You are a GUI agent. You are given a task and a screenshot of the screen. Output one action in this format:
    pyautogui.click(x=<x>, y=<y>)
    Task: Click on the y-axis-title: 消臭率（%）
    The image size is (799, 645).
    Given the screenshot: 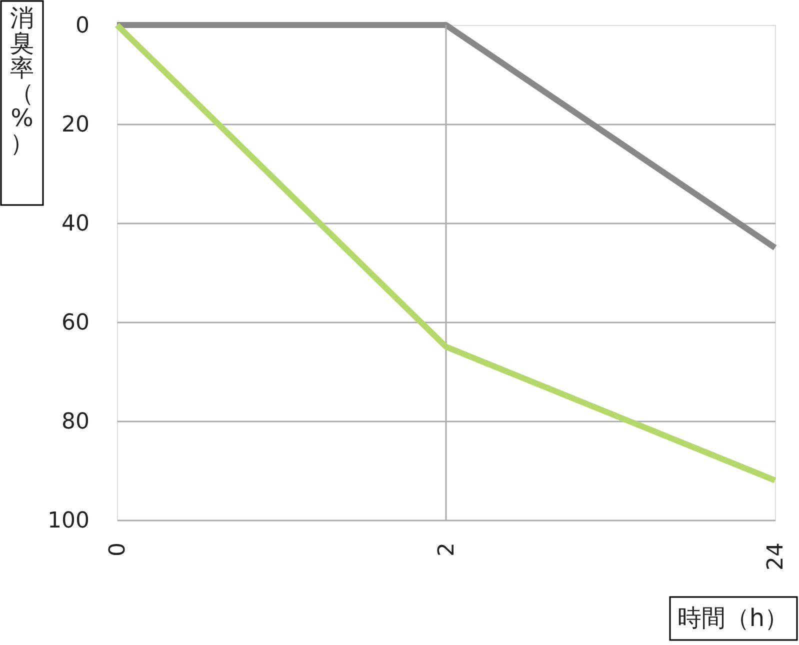 What is the action you would take?
    pyautogui.click(x=22, y=80)
    